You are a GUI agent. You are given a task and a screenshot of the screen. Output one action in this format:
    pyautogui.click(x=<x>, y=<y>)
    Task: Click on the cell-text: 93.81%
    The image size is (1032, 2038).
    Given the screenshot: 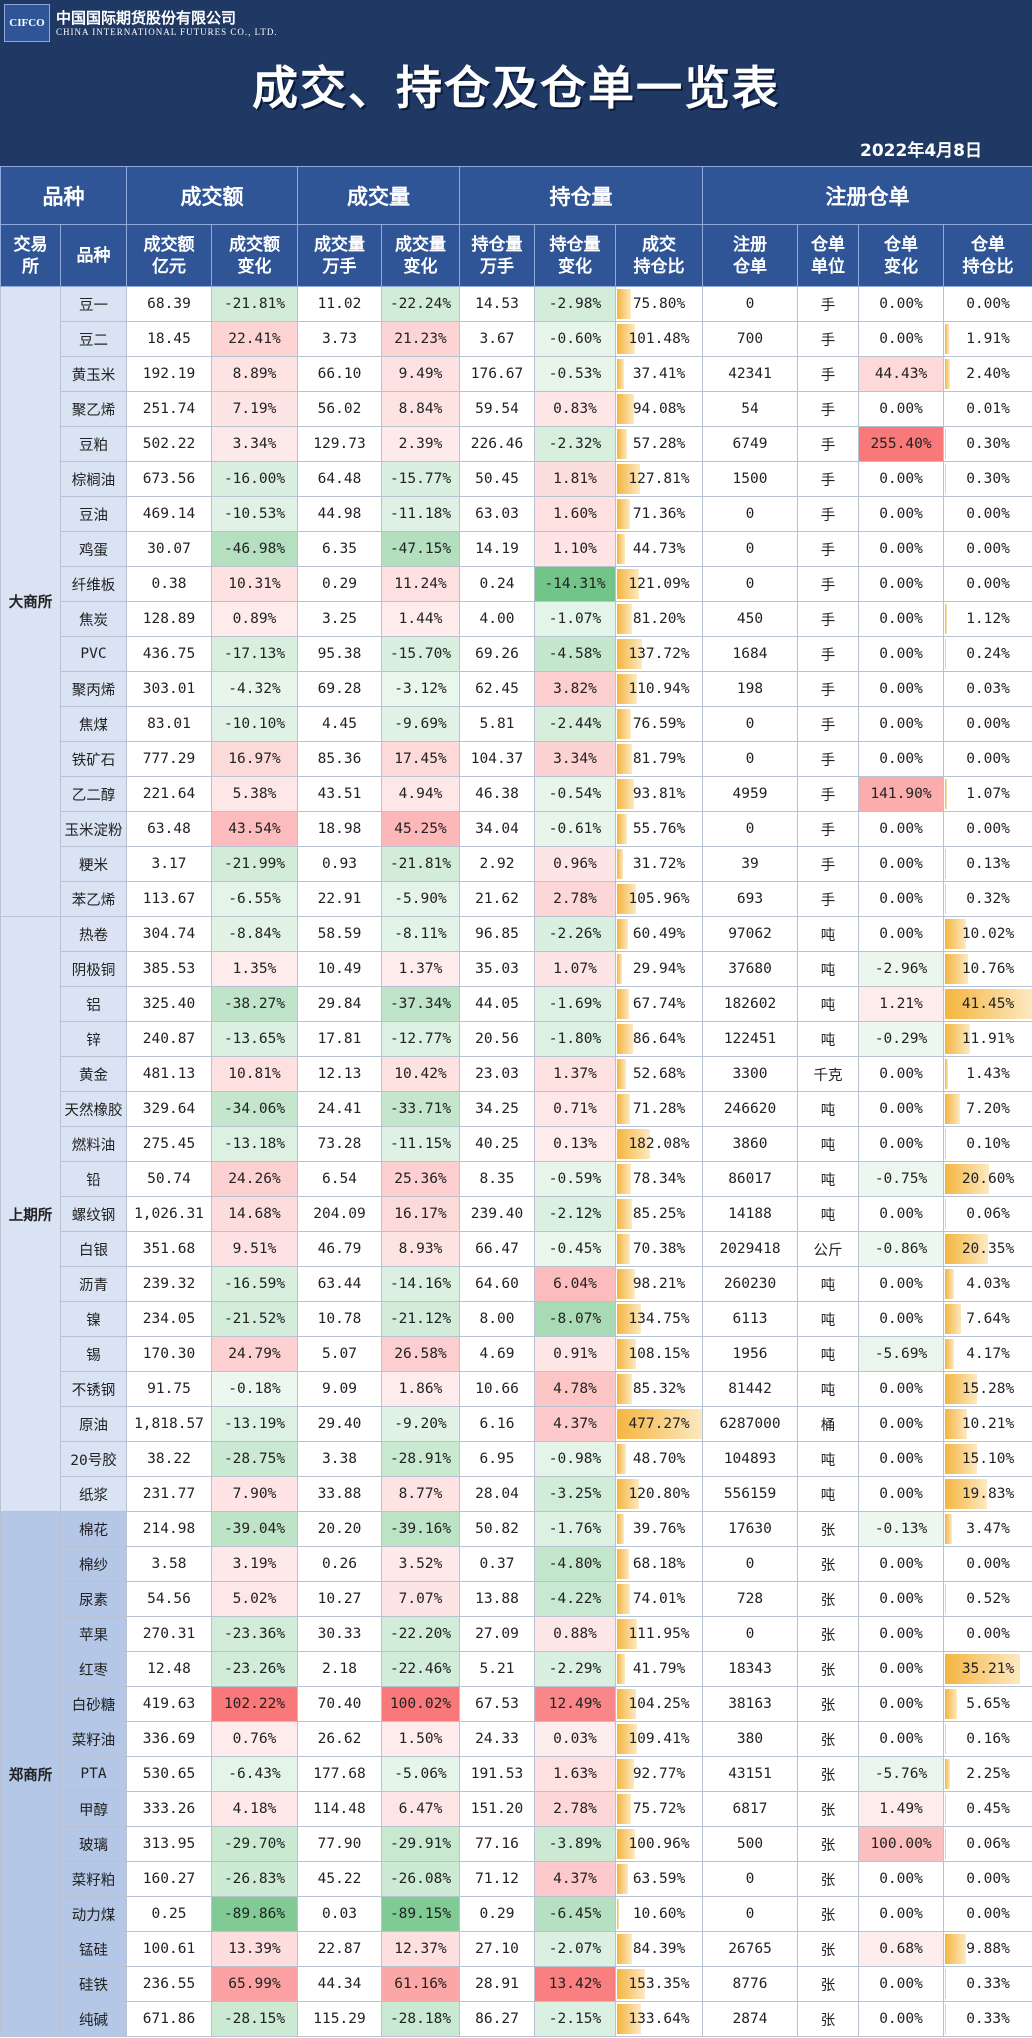 What is the action you would take?
    pyautogui.click(x=659, y=794)
    